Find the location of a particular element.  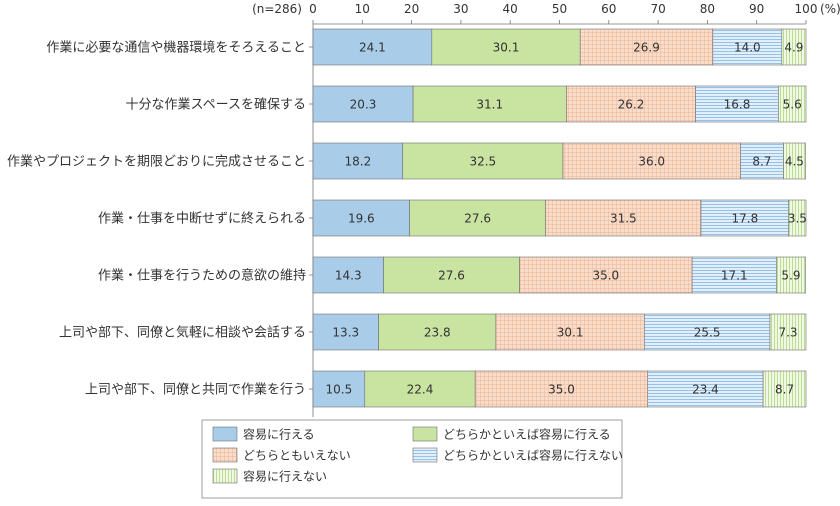

data-label: 32.5 is located at coordinates (482, 162).